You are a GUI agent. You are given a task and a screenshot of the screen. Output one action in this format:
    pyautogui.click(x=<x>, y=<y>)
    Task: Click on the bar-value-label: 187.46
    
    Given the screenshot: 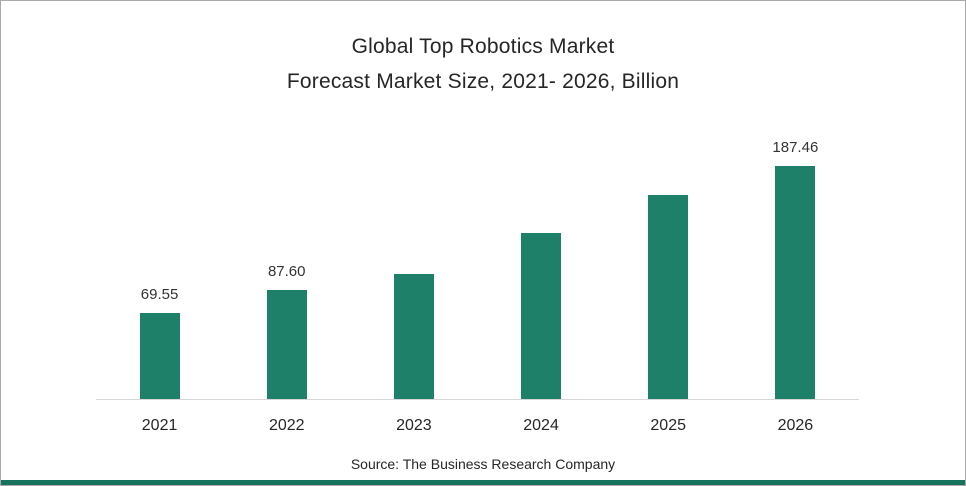 What is the action you would take?
    pyautogui.click(x=795, y=147)
    